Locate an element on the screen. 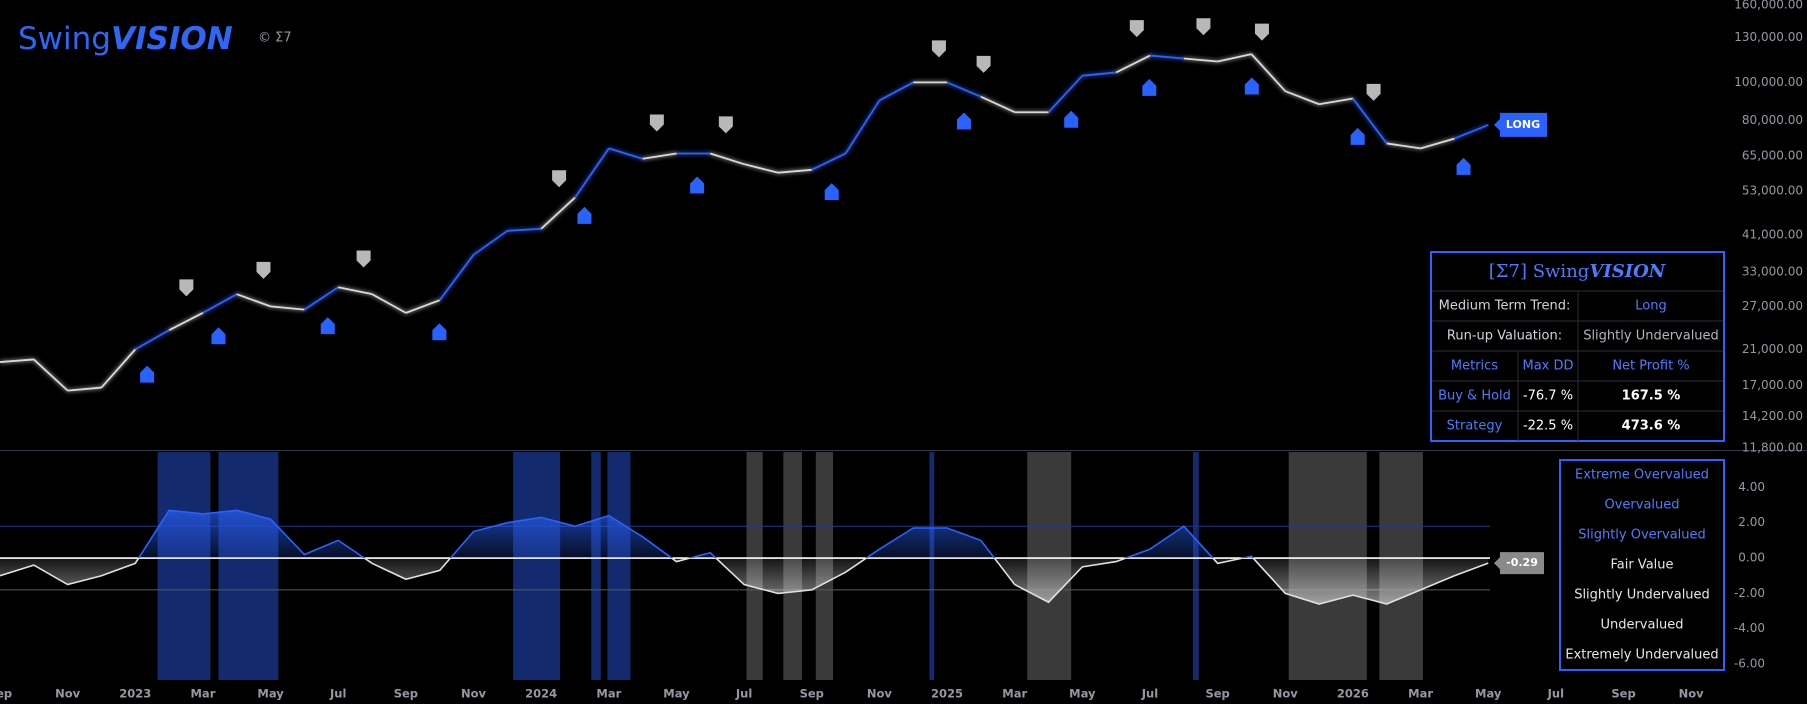 The image size is (1807, 704). y-tick-label: 65,000.00 is located at coordinates (1772, 156).